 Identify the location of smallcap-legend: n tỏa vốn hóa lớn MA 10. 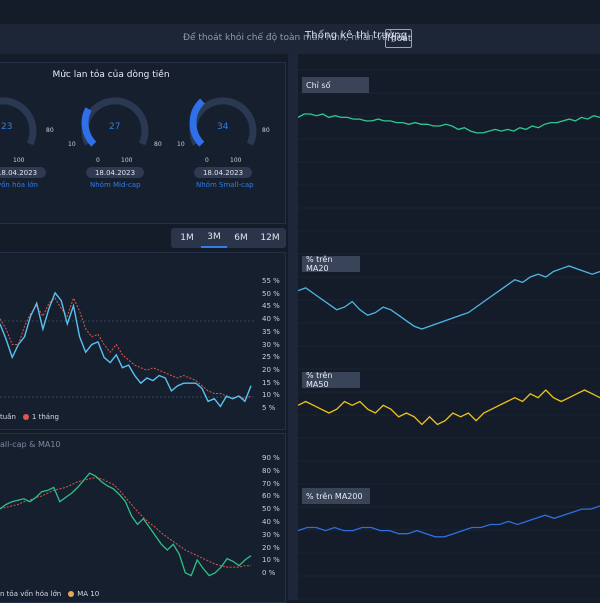
(49, 594).